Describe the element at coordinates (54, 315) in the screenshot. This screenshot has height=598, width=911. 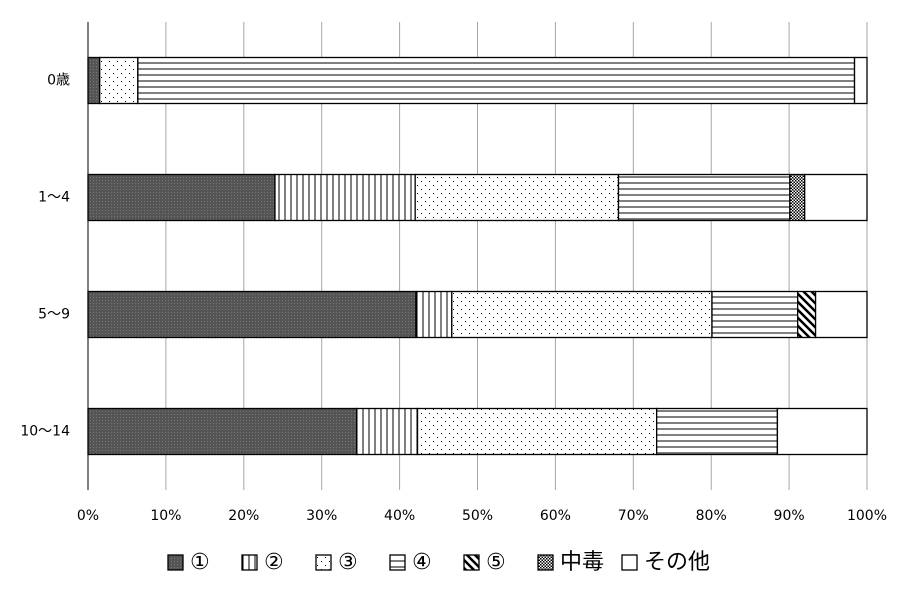
I see `y-tick-label: 5〜9` at that location.